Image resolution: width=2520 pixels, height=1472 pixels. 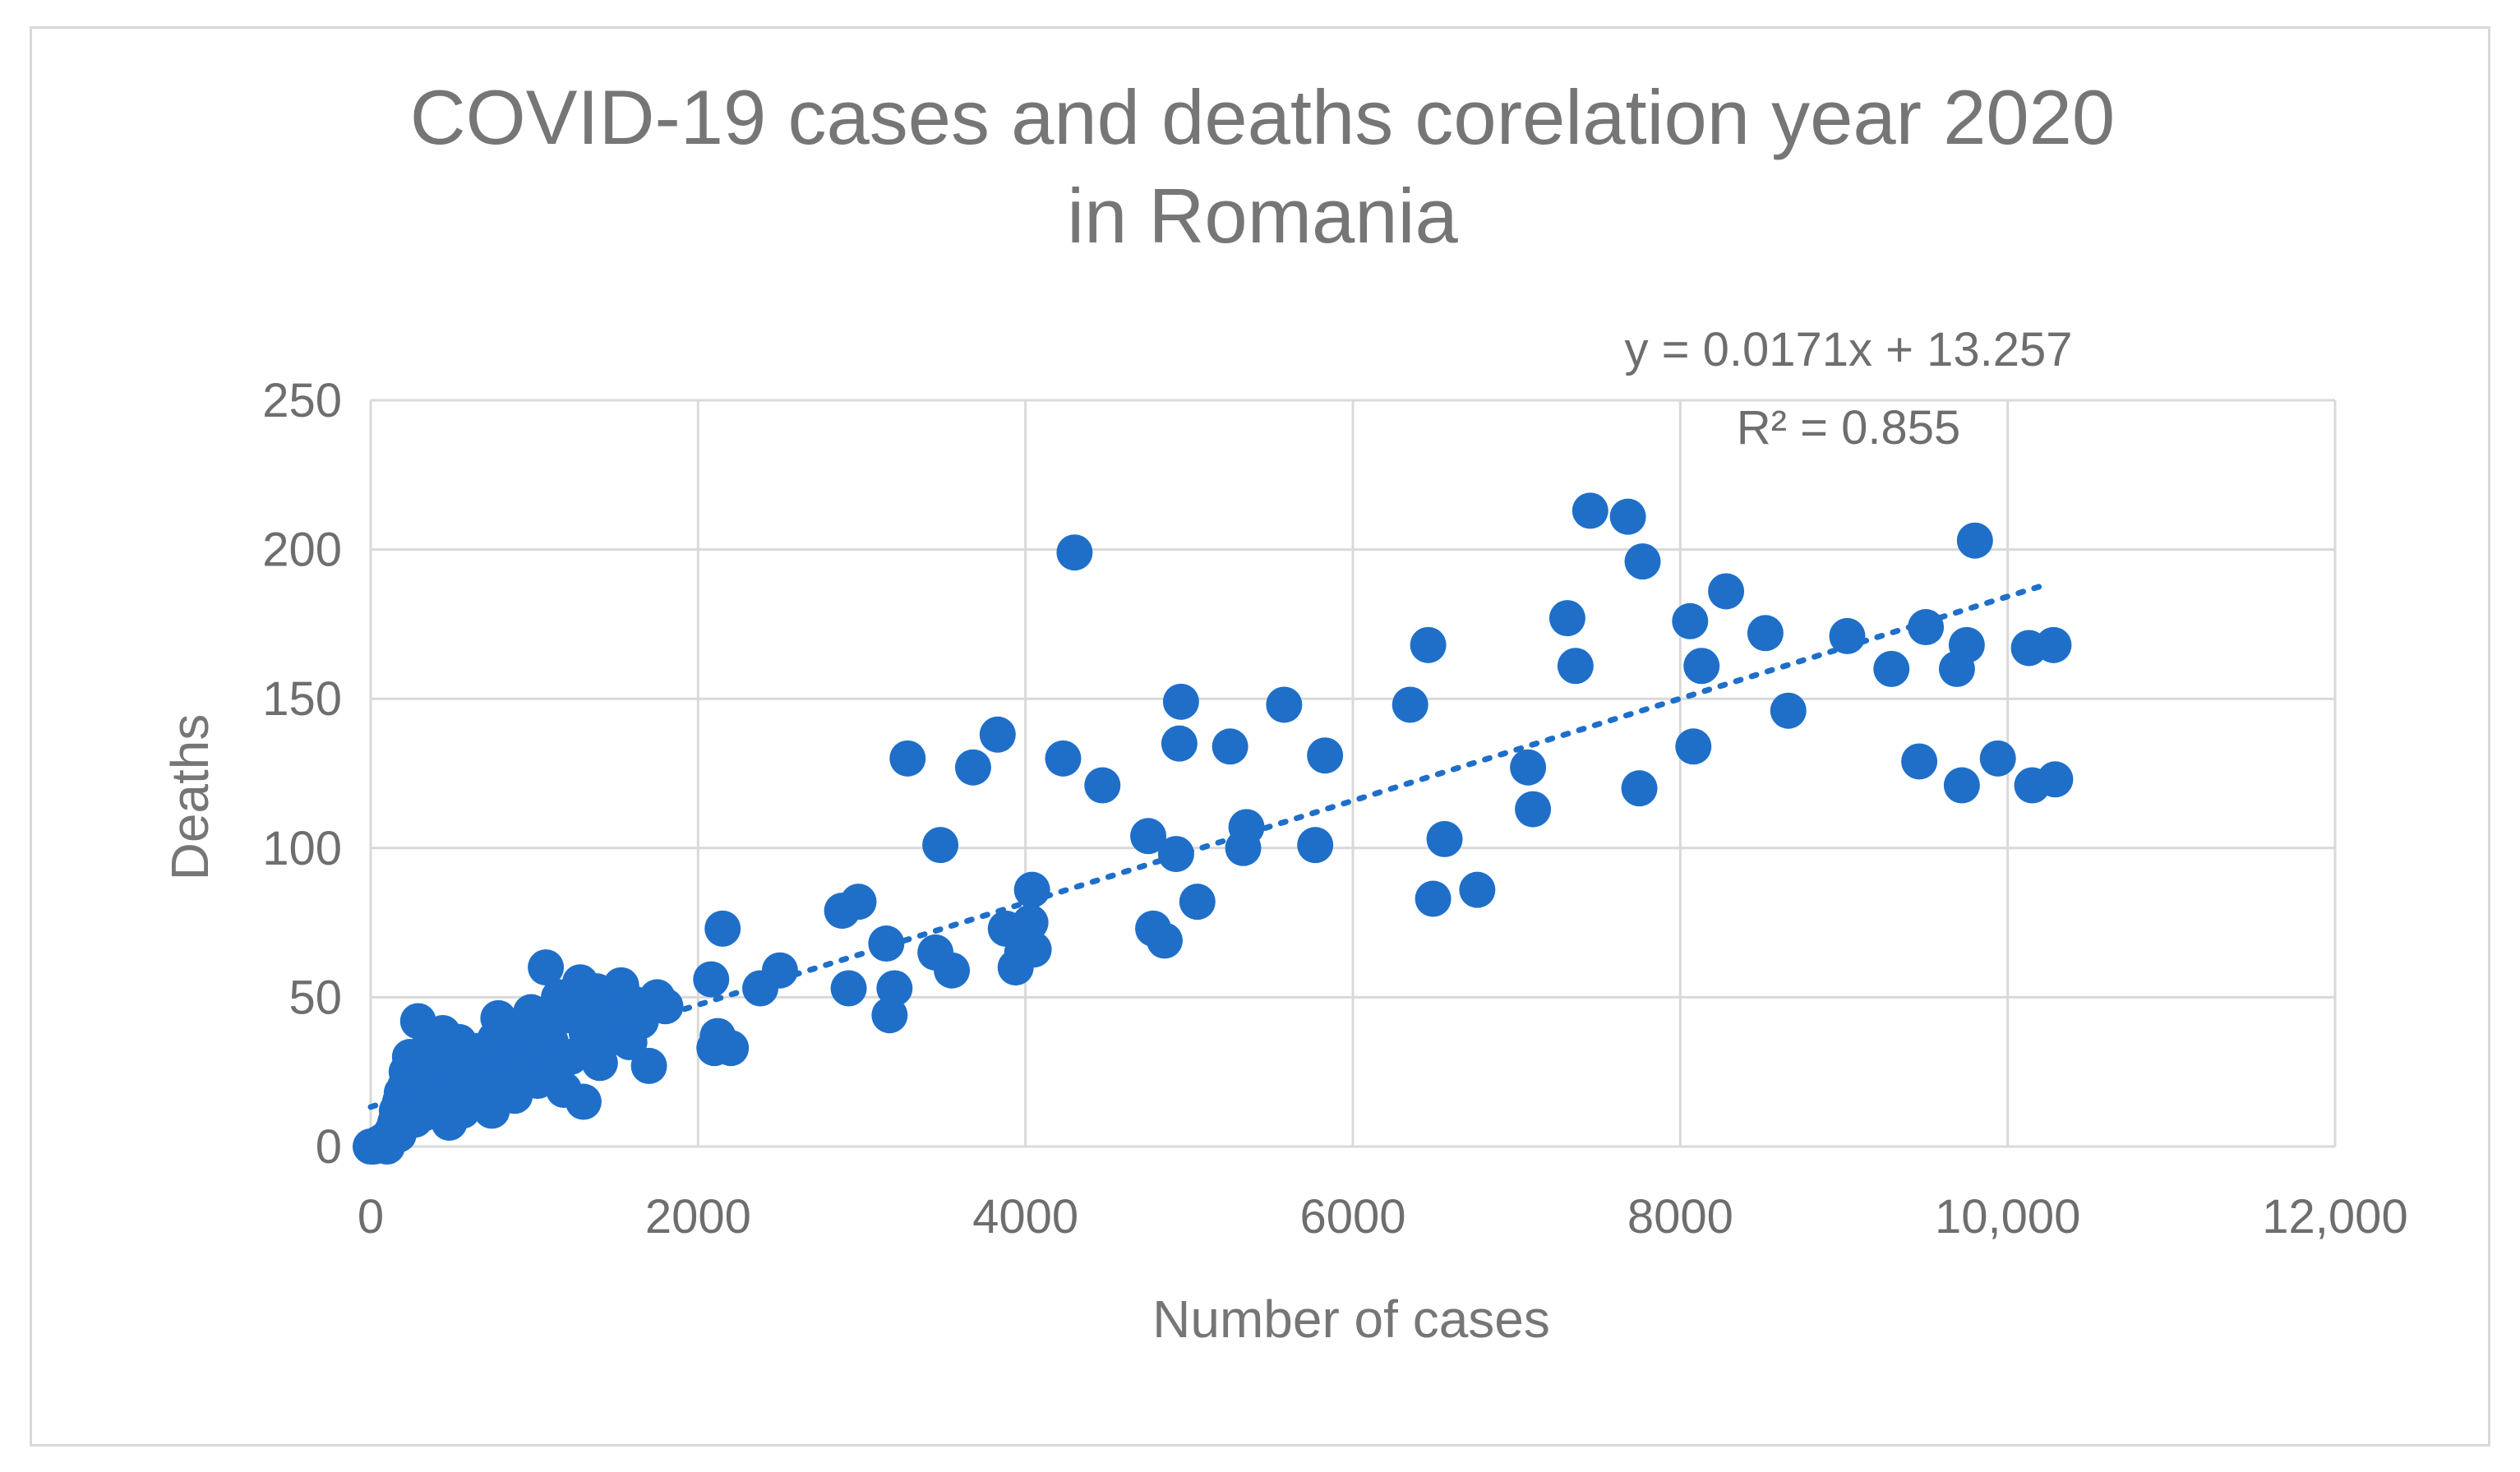 I want to click on x-tick-label: 6000, so click(x=1352, y=1217).